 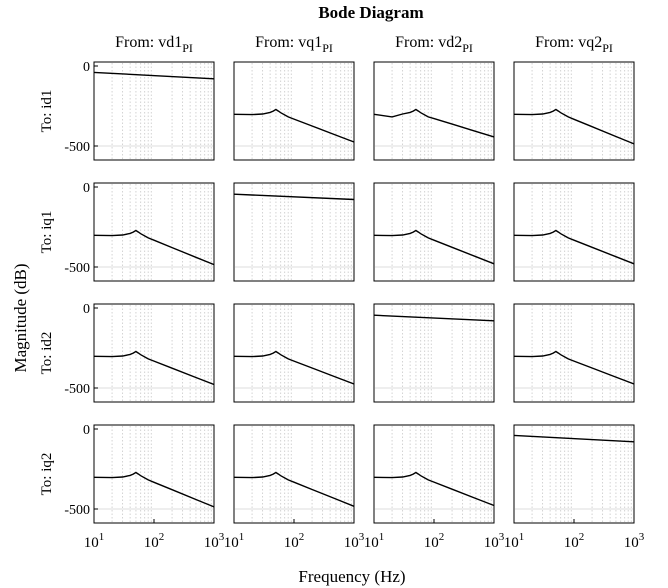 I want to click on y-axis-label: Magnitude (dB), so click(x=20, y=317).